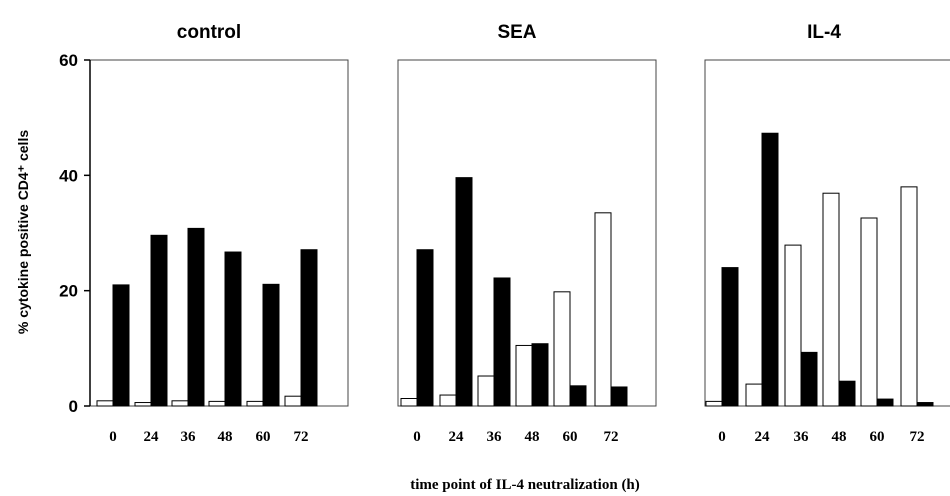 The image size is (950, 496). What do you see at coordinates (525, 485) in the screenshot?
I see `x-axis-label: time point of IL-4 neutralization (h)` at bounding box center [525, 485].